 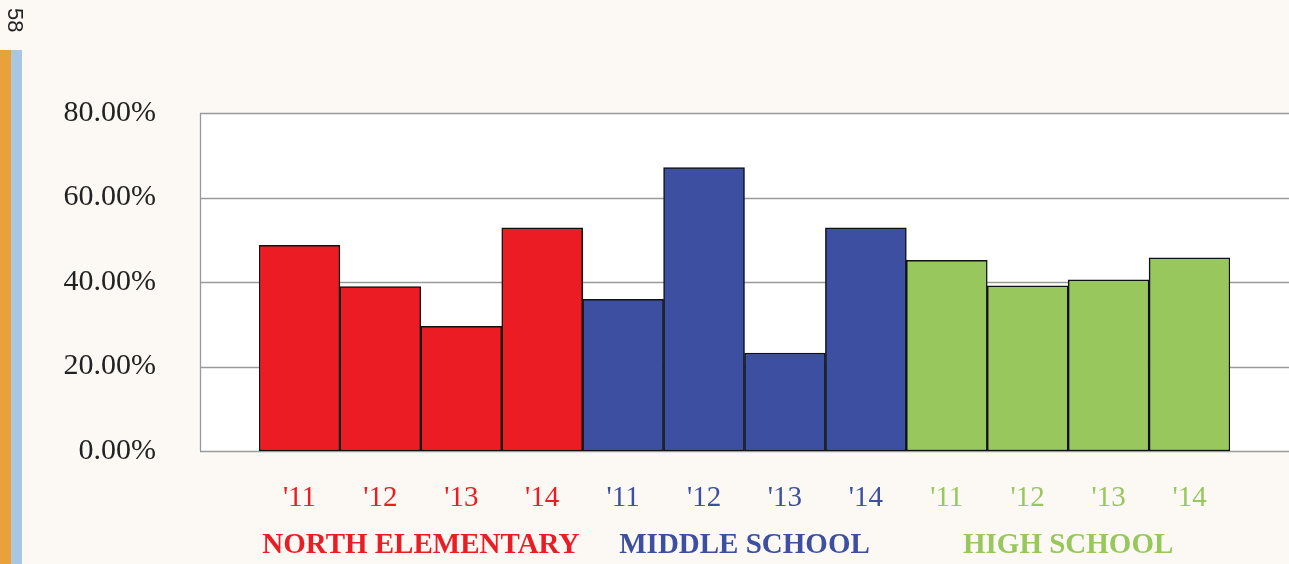 What do you see at coordinates (117, 448) in the screenshot?
I see `y-tick-label: 0.00%` at bounding box center [117, 448].